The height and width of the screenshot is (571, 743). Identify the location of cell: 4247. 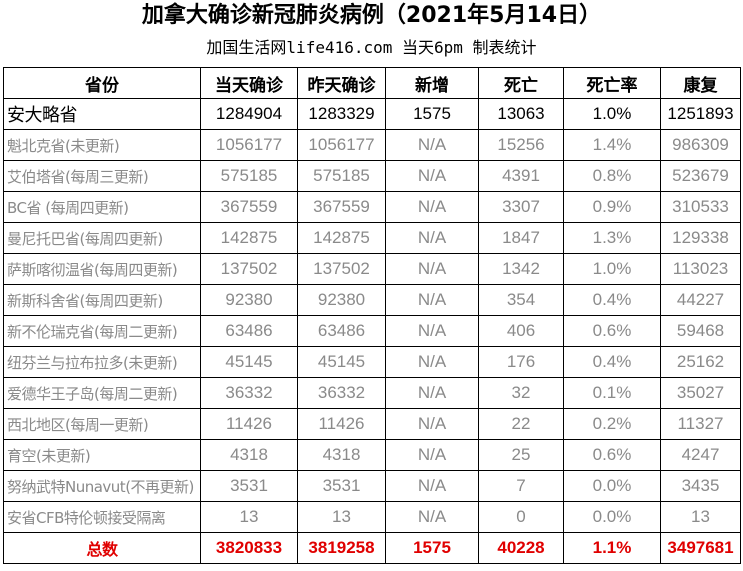
(700, 455).